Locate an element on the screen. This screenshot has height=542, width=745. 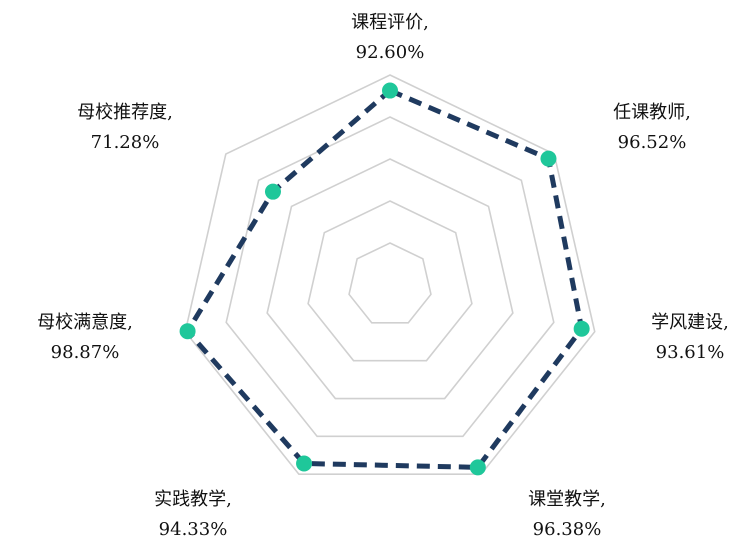
axis-label-1: 课程评价, is located at coordinates (390, 22).